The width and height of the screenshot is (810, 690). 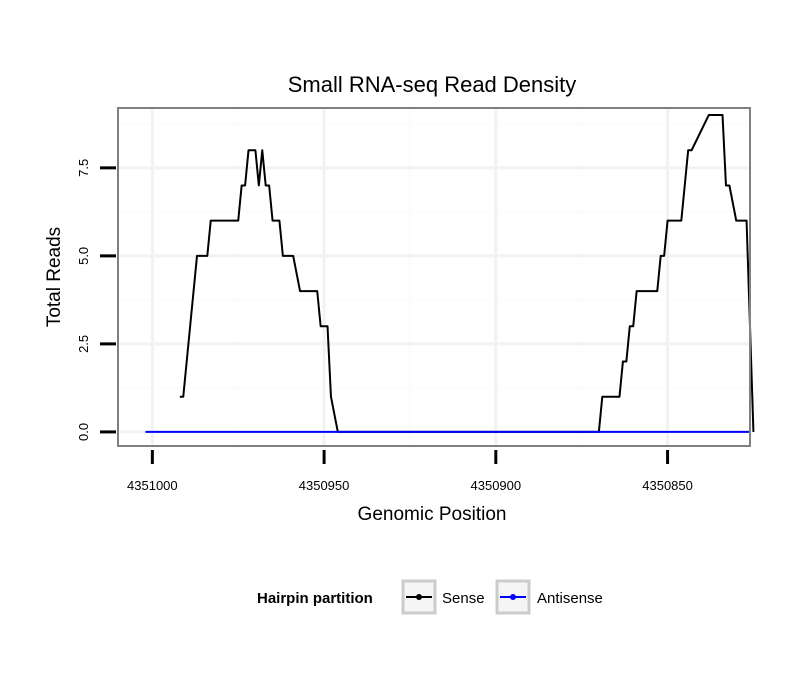 I want to click on legend: Hairpin partition Sense Antisense, so click(x=430, y=597).